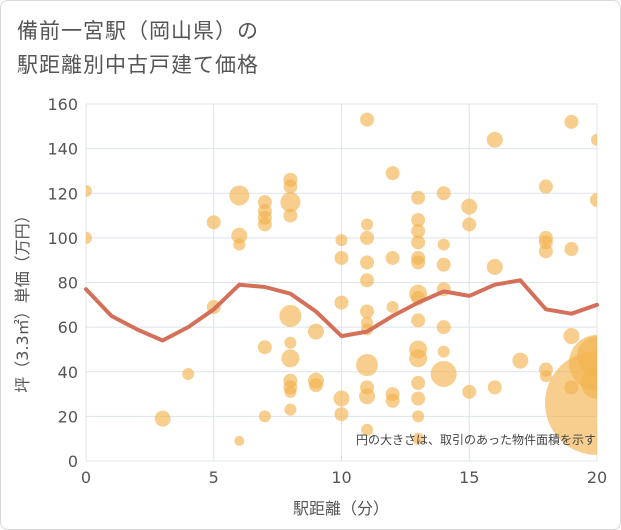 This screenshot has height=530, width=621. Describe the element at coordinates (62, 238) in the screenshot. I see `y-tick-label: 100` at that location.